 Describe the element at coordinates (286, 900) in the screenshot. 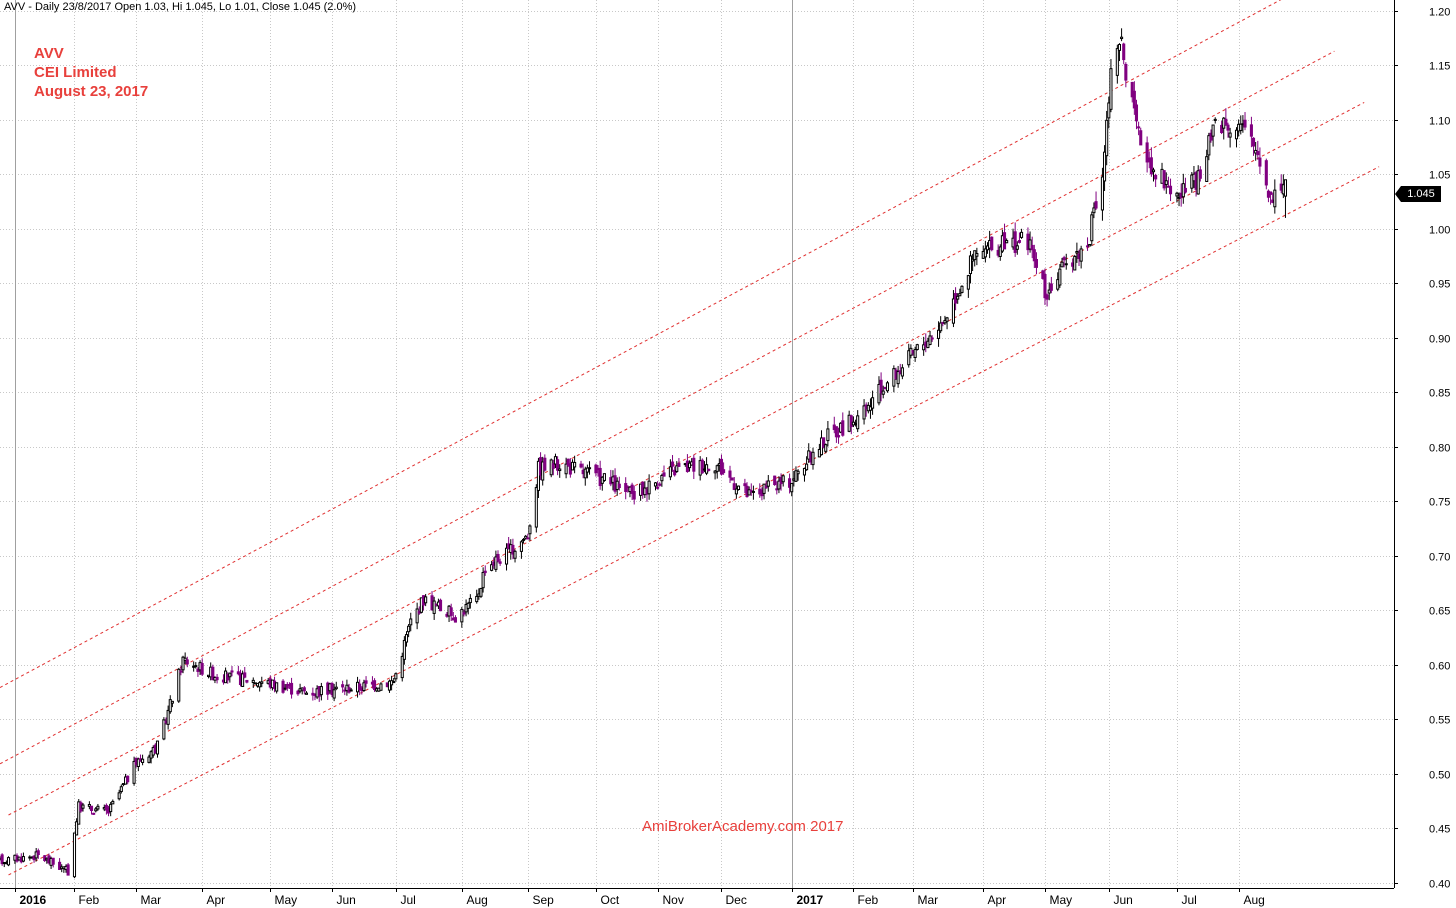

I see `x-tick-label: May` at that location.